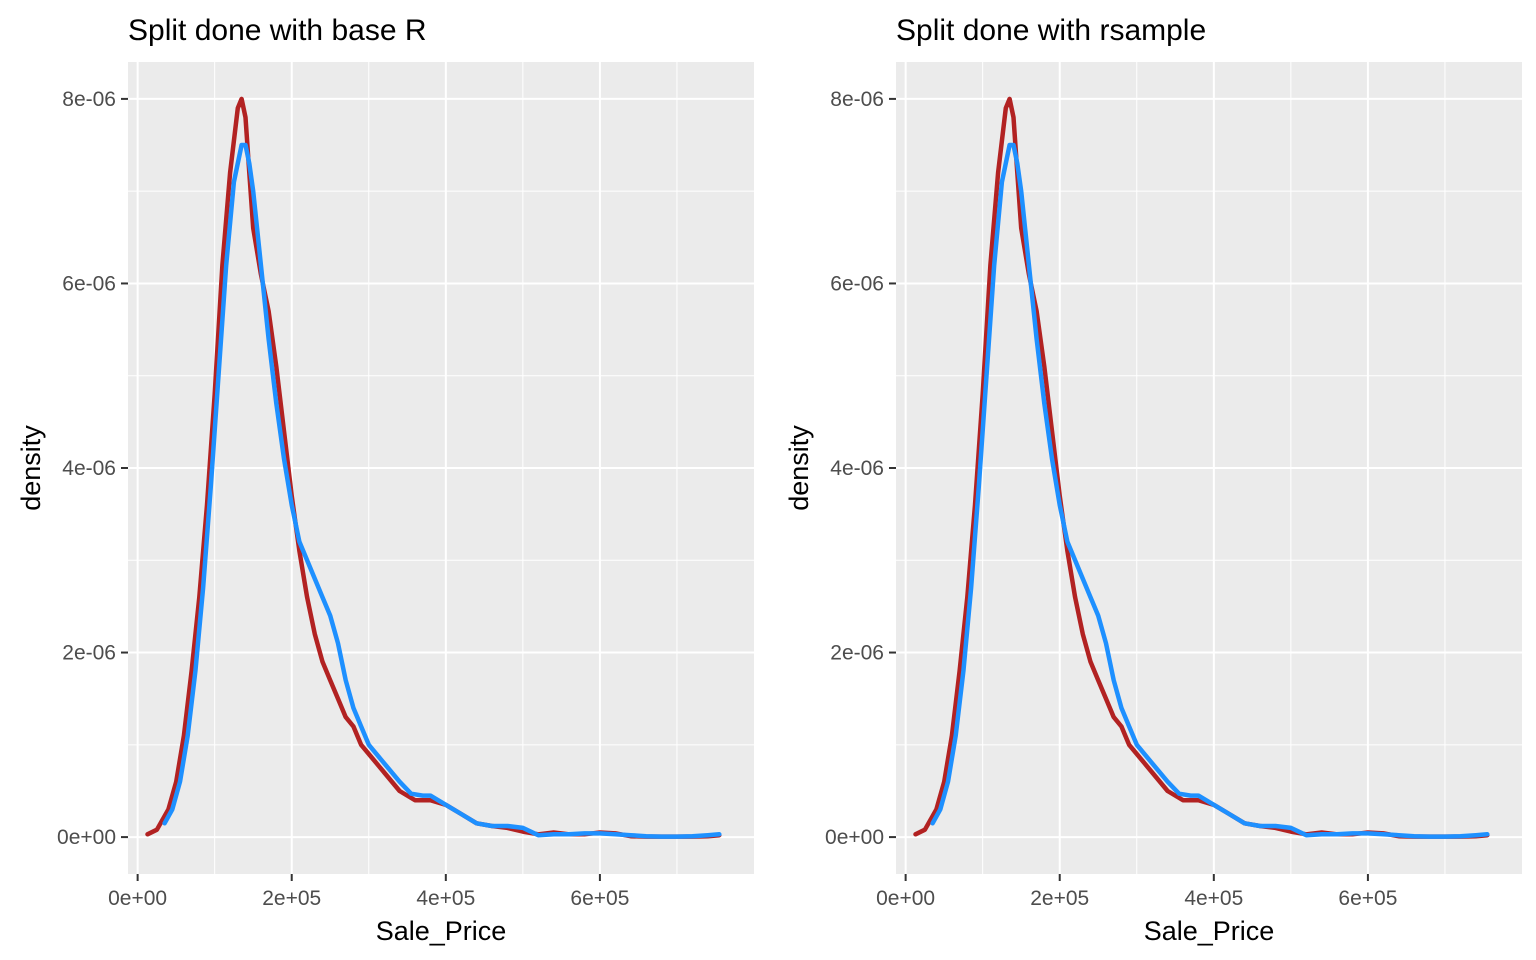 The image size is (1536, 960). Describe the element at coordinates (1051, 30) in the screenshot. I see `chart-title: Split done with rsample` at that location.